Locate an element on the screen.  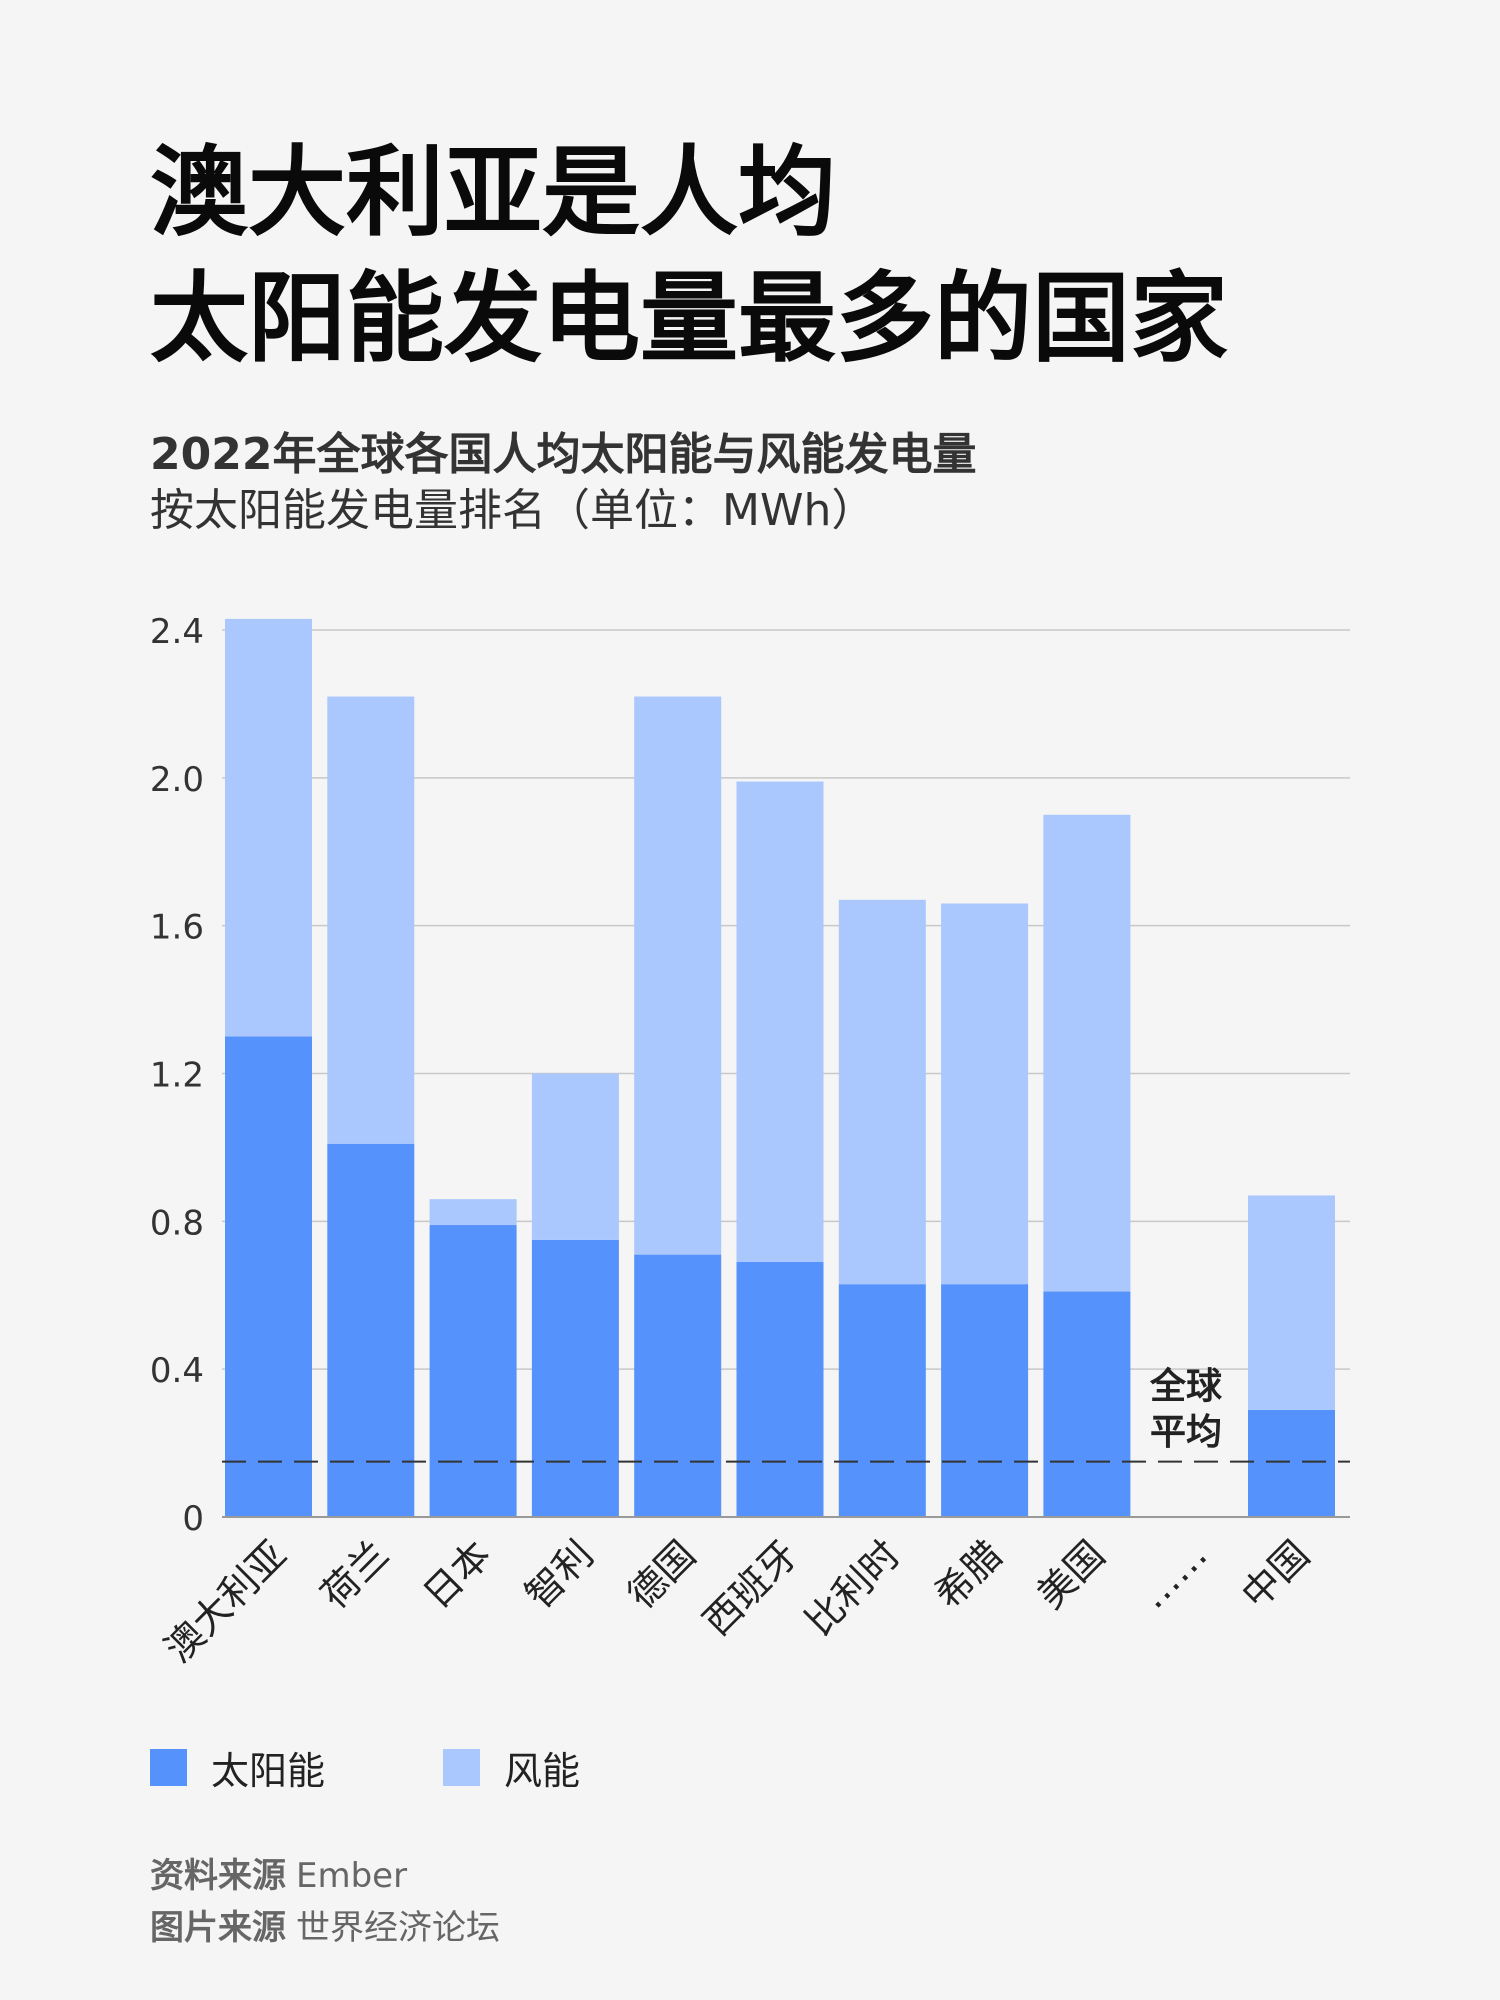
y-tick-label-2: 0.8 is located at coordinates (177, 1223).